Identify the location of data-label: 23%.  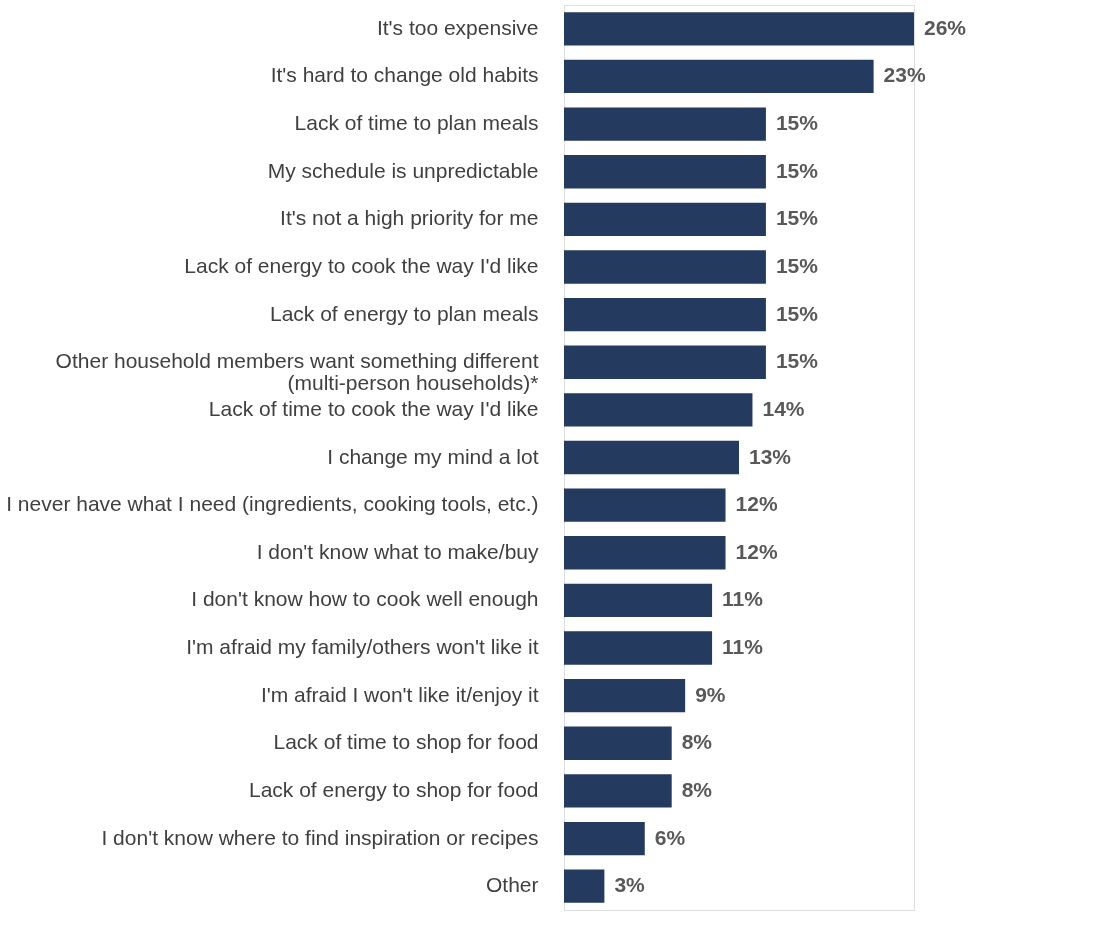
(904, 75).